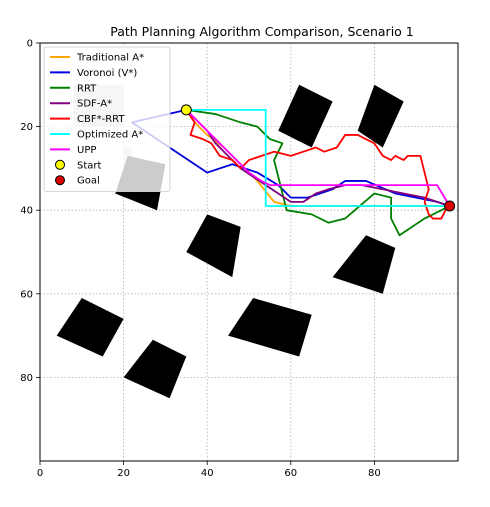  Describe the element at coordinates (101, 119) in the screenshot. I see `legend-label: CBF*-RRT` at that location.